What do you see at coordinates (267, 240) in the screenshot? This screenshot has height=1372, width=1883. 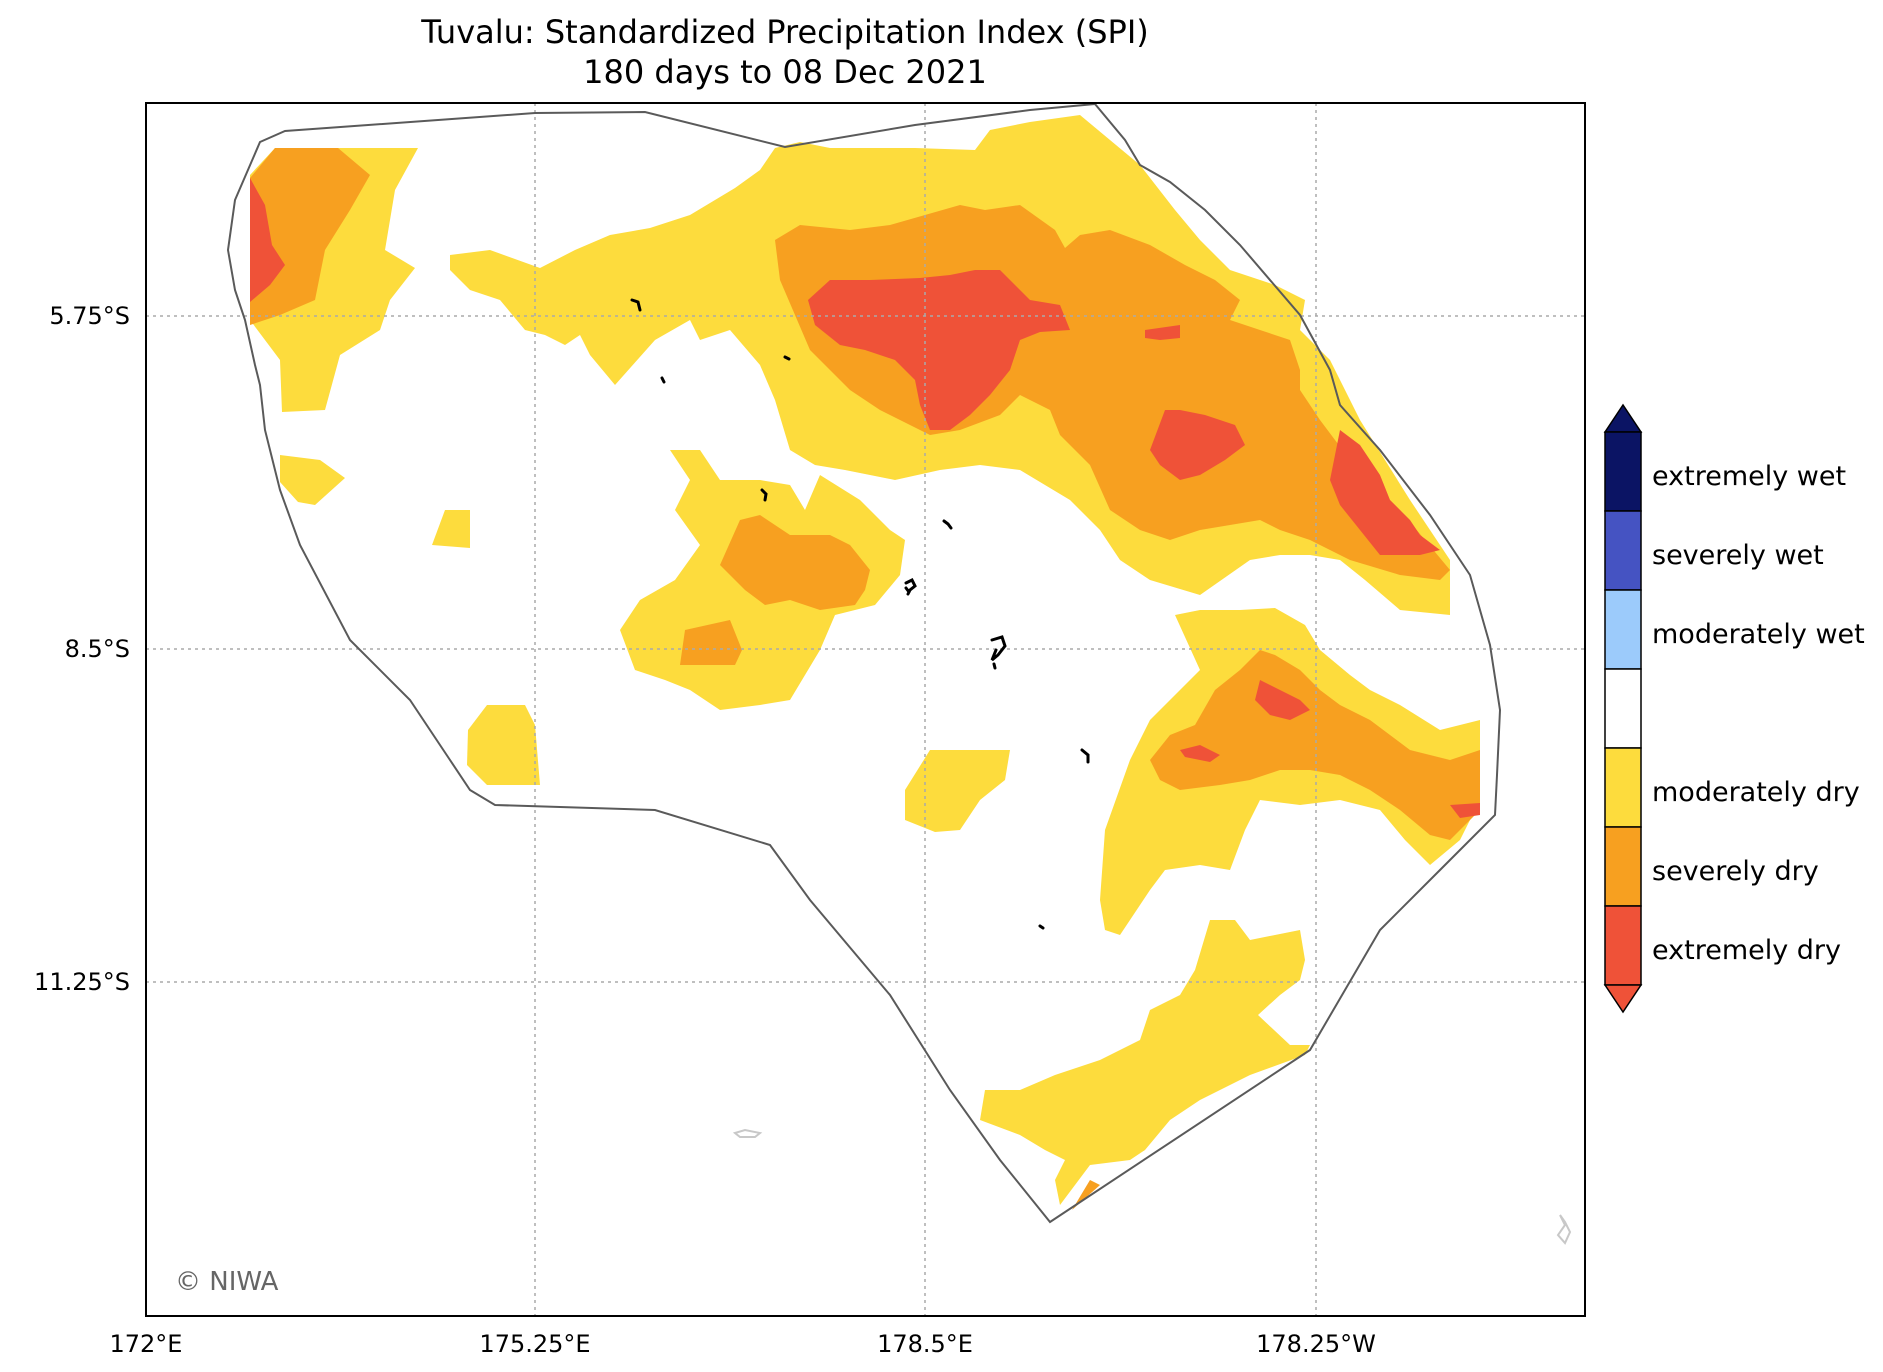 I see `extreme-region-northwest` at bounding box center [267, 240].